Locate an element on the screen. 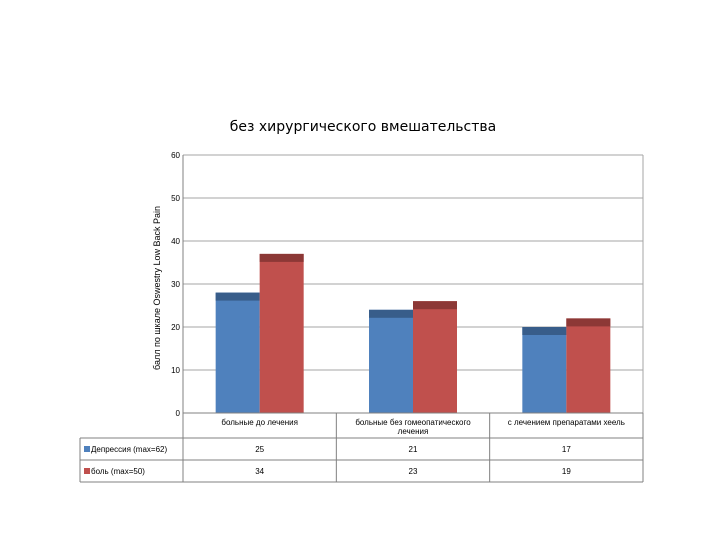 The image size is (720, 540). x-category-label: больные до лечения is located at coordinates (259, 422).